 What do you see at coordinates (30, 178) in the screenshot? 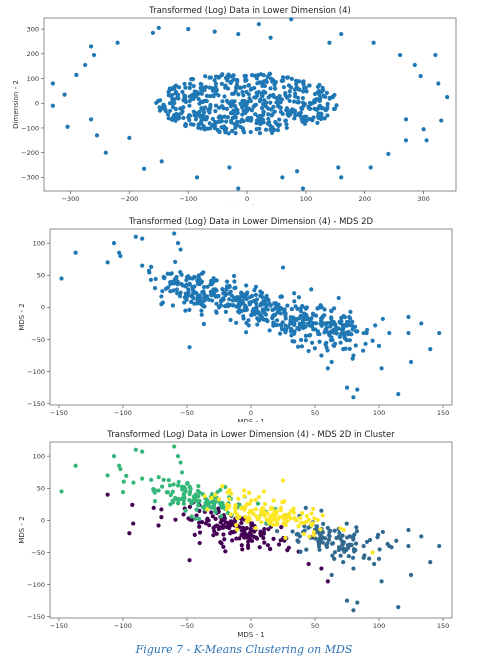
I see `y-tick-label: −300` at bounding box center [30, 178].